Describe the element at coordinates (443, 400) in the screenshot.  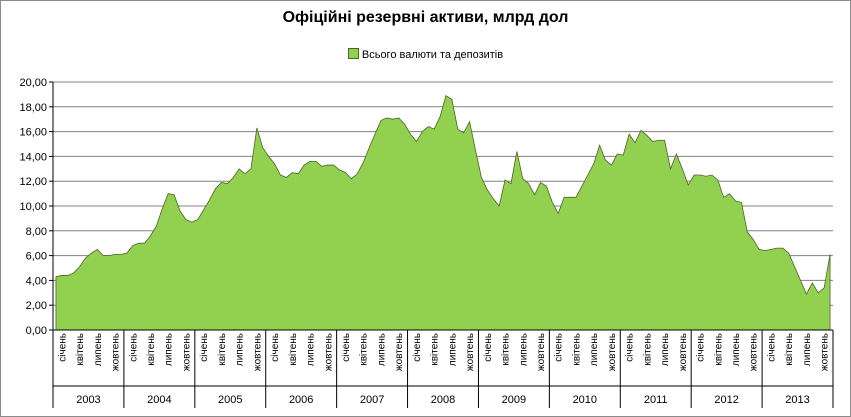
I see `x-year-label: 2008` at that location.